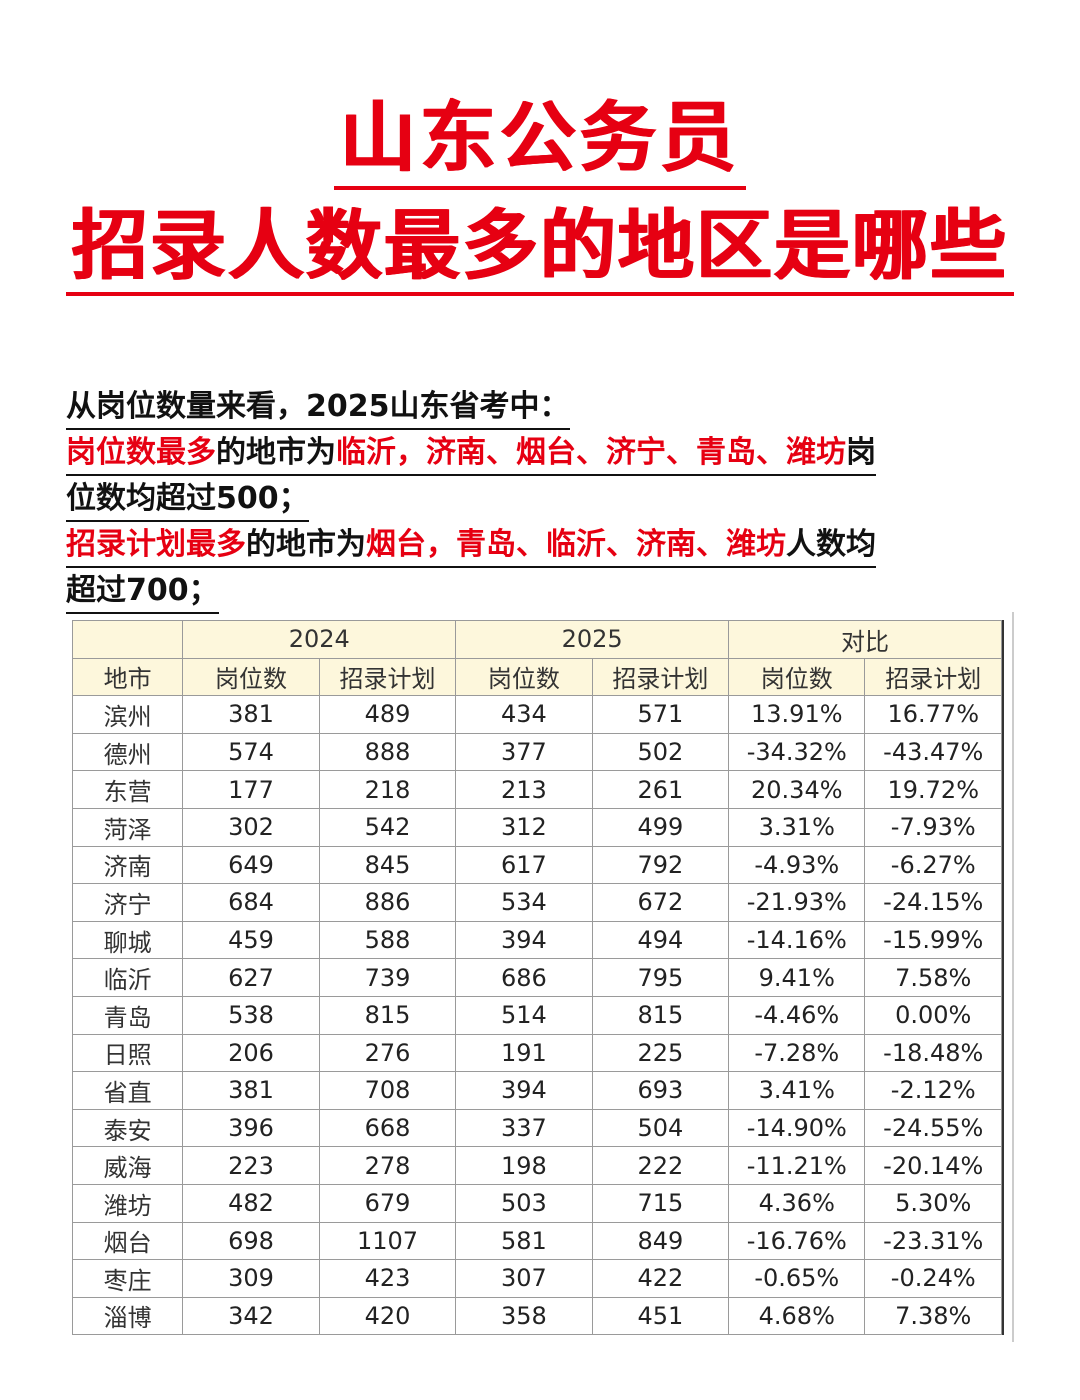 This screenshot has height=1400, width=1080. I want to click on city-cell: 潍坊, so click(127, 1203).